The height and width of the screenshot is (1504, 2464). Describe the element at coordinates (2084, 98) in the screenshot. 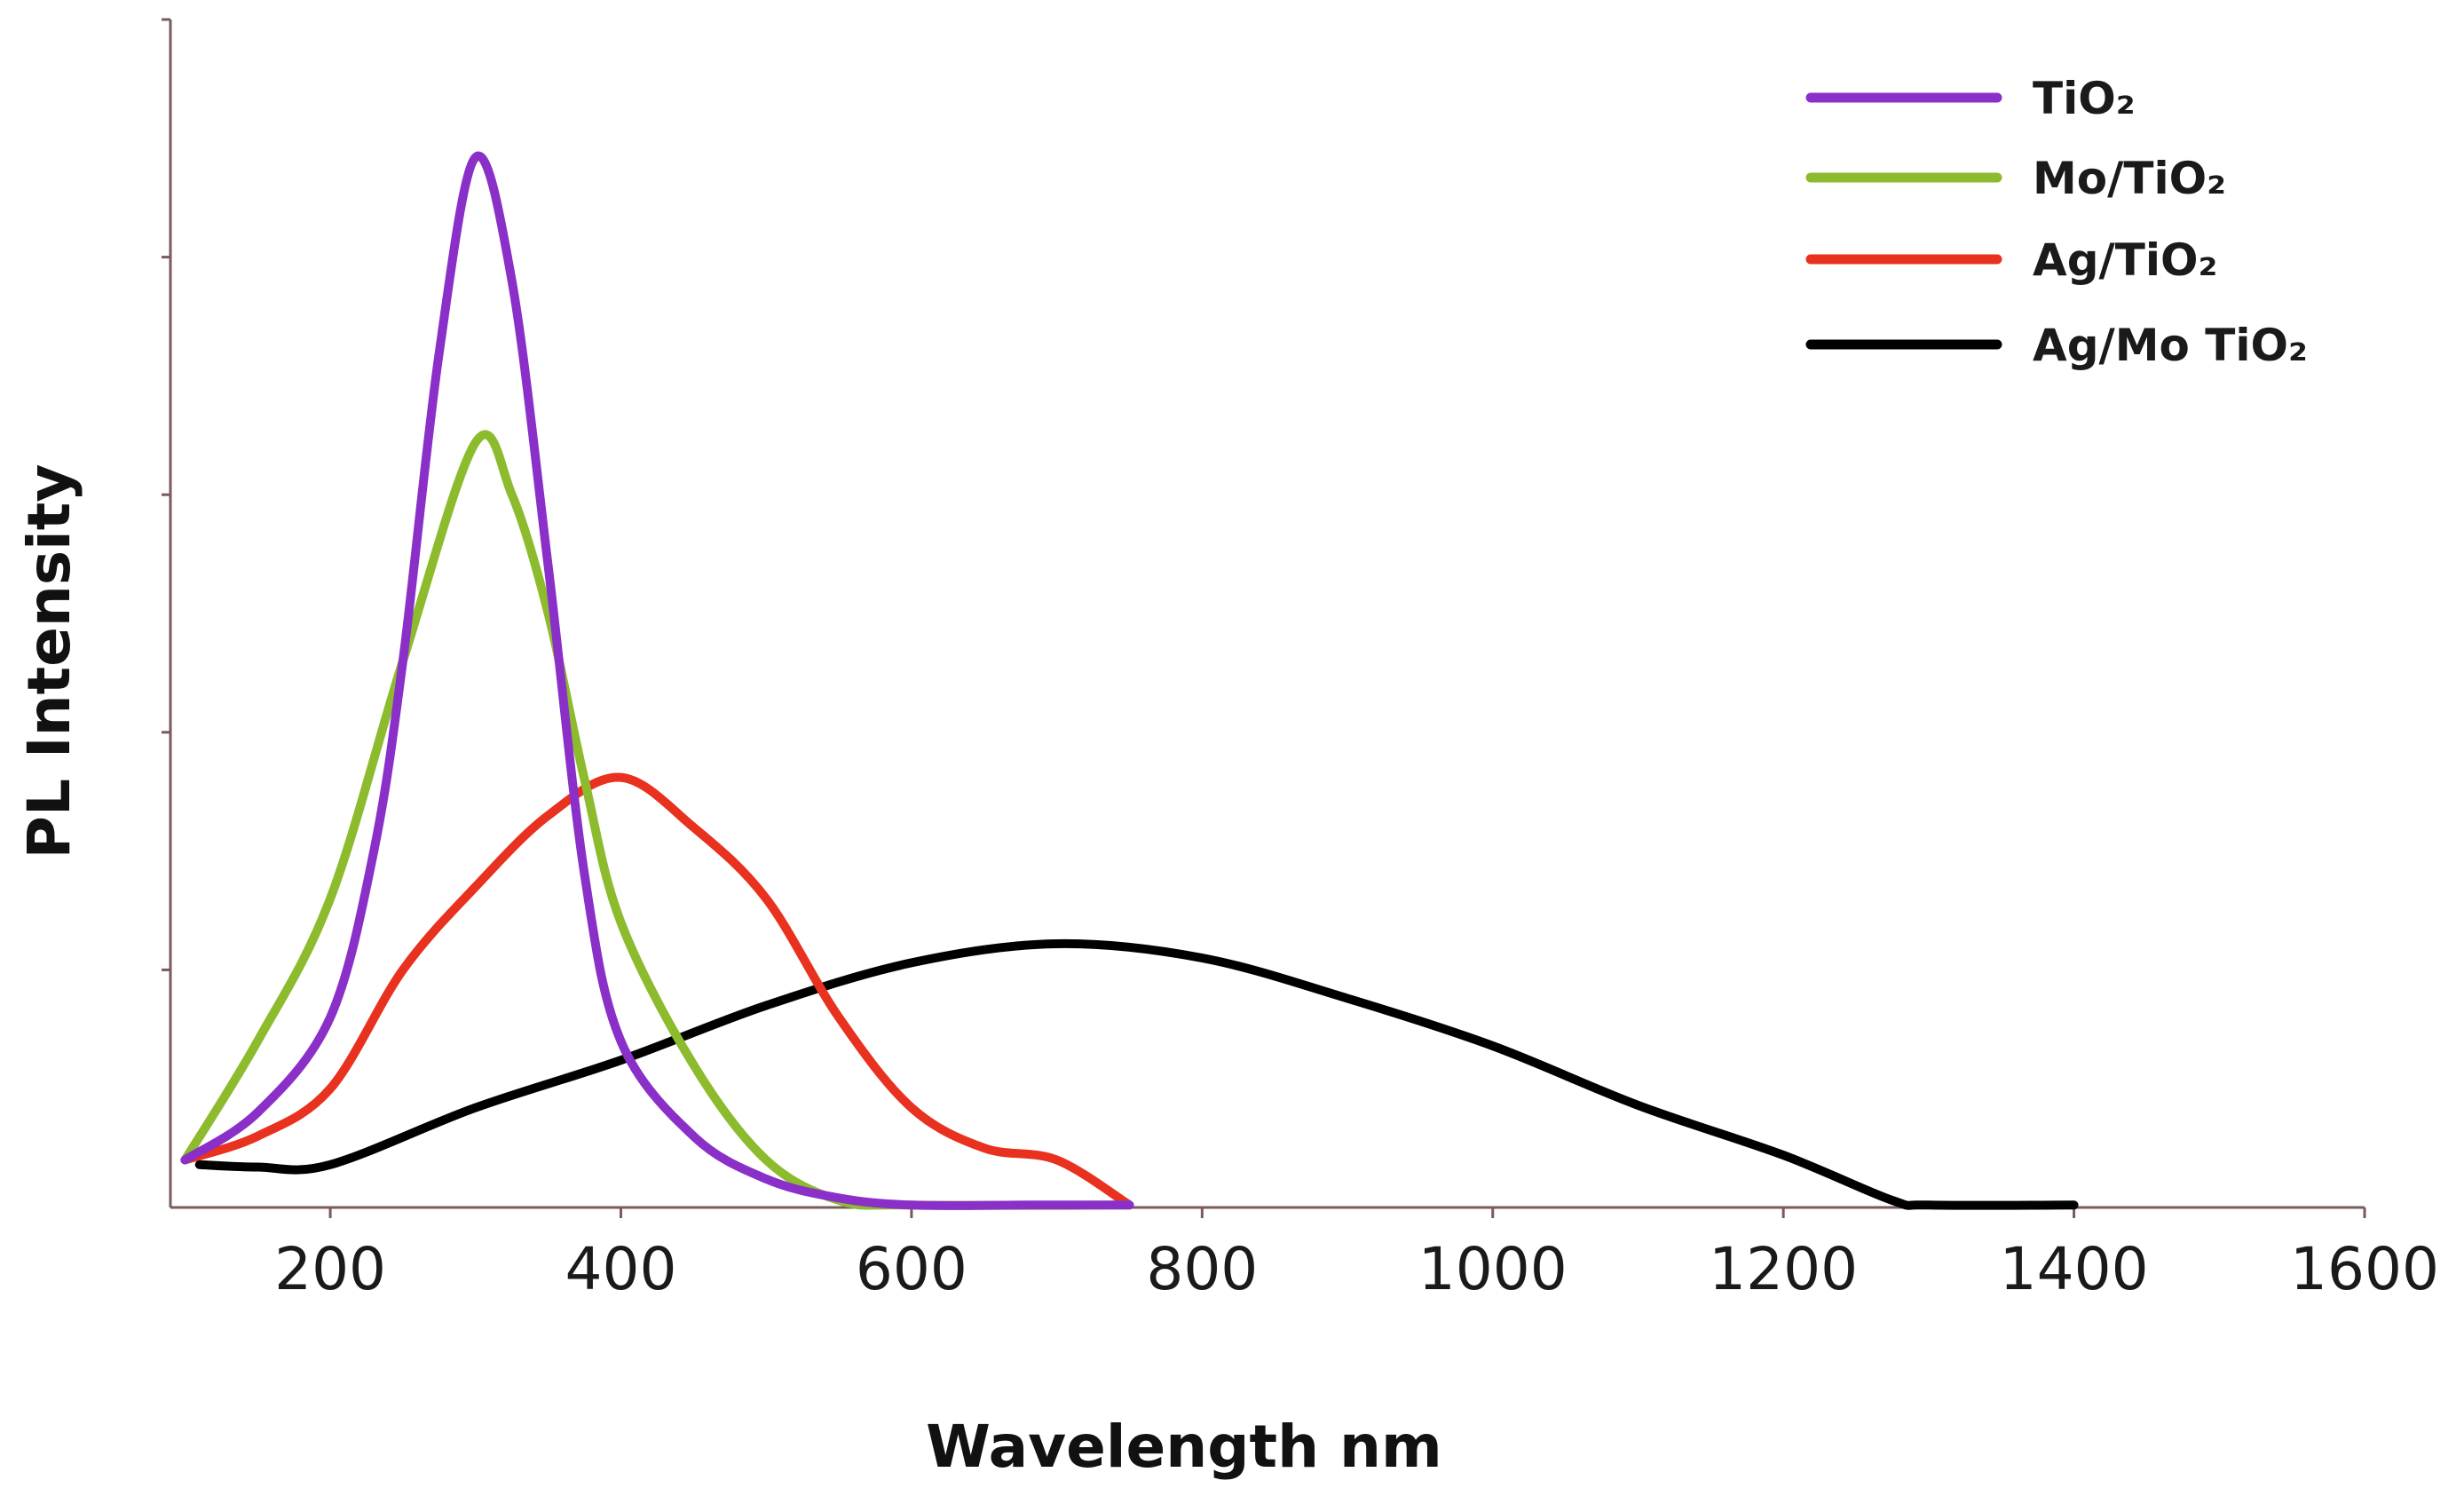

I see `legend-label: TiO₂` at that location.